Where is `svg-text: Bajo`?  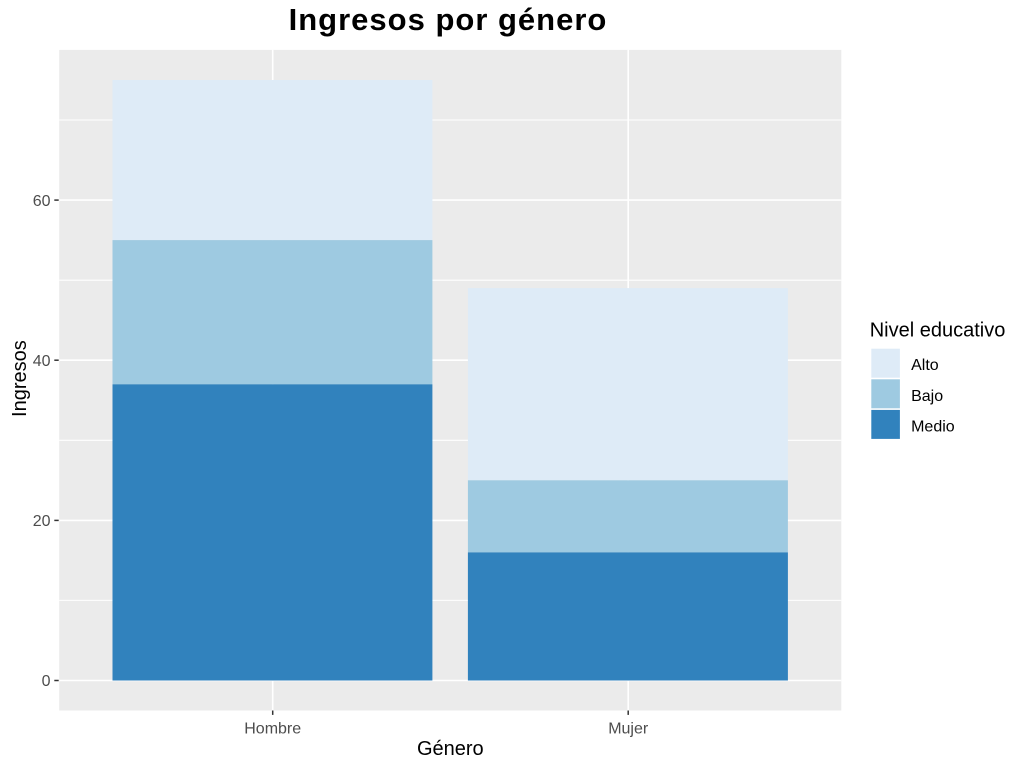
svg-text: Bajo is located at coordinates (927, 396).